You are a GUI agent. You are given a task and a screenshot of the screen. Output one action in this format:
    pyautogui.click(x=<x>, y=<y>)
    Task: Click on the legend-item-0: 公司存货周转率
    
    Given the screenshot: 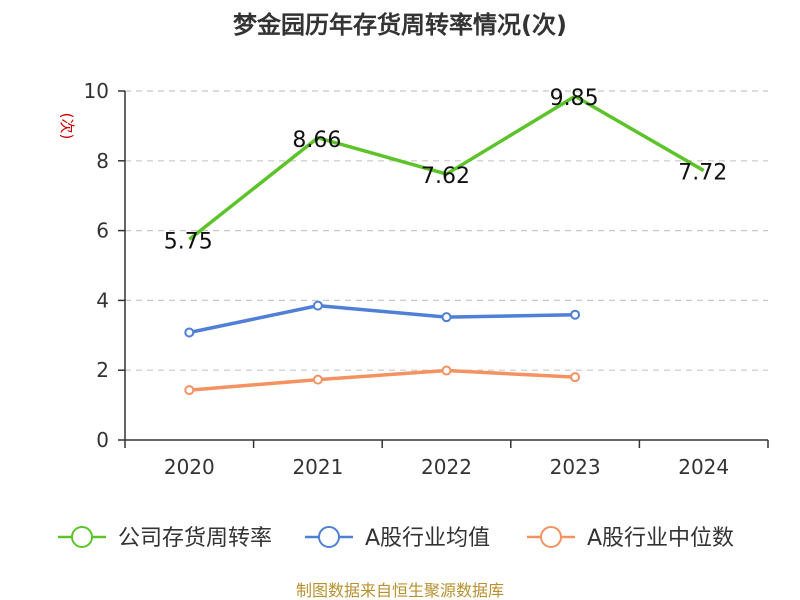 What is the action you would take?
    pyautogui.click(x=165, y=538)
    